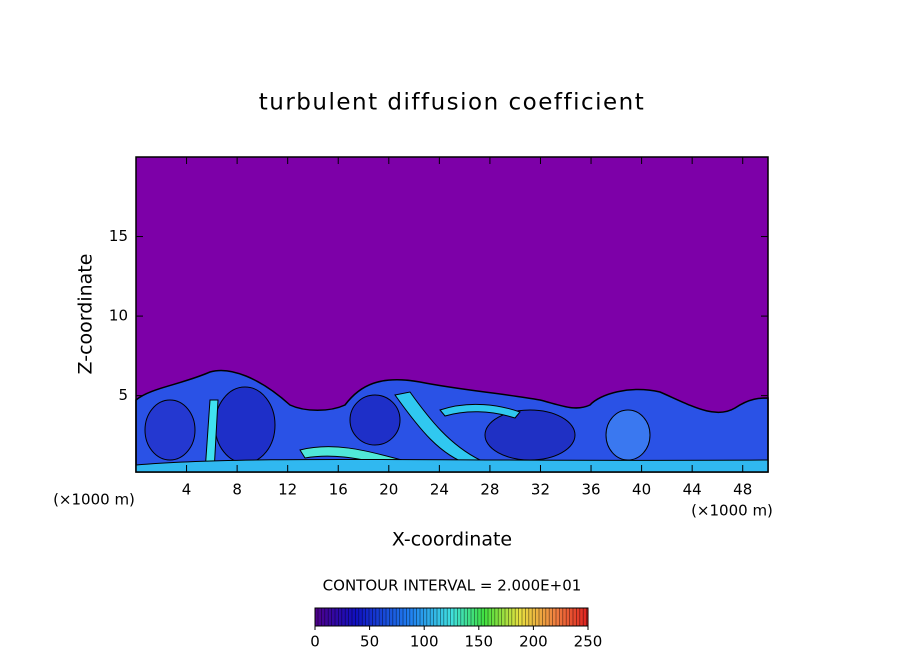 This screenshot has width=904, height=654. I want to click on colorbar-tick-label: 200, so click(533, 642).